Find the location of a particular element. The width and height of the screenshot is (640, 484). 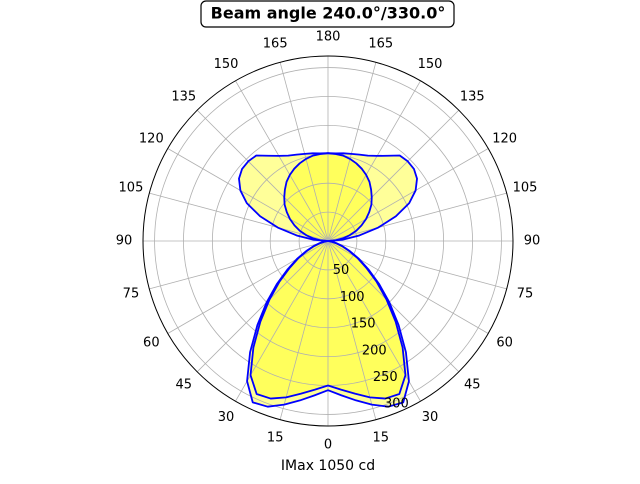

r-tick-label: 300 is located at coordinates (396, 404).